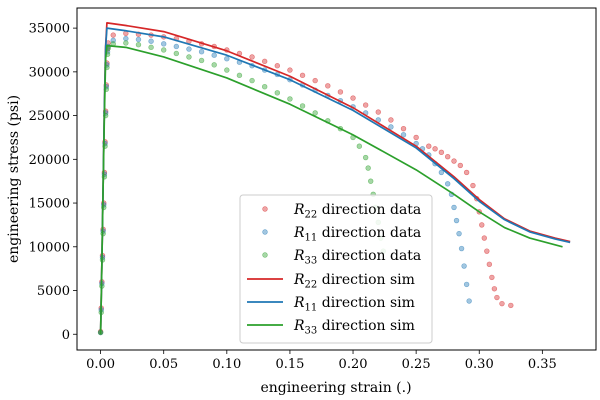 This screenshot has height=400, width=600. I want to click on x-tick-label: 0.05, so click(163, 364).